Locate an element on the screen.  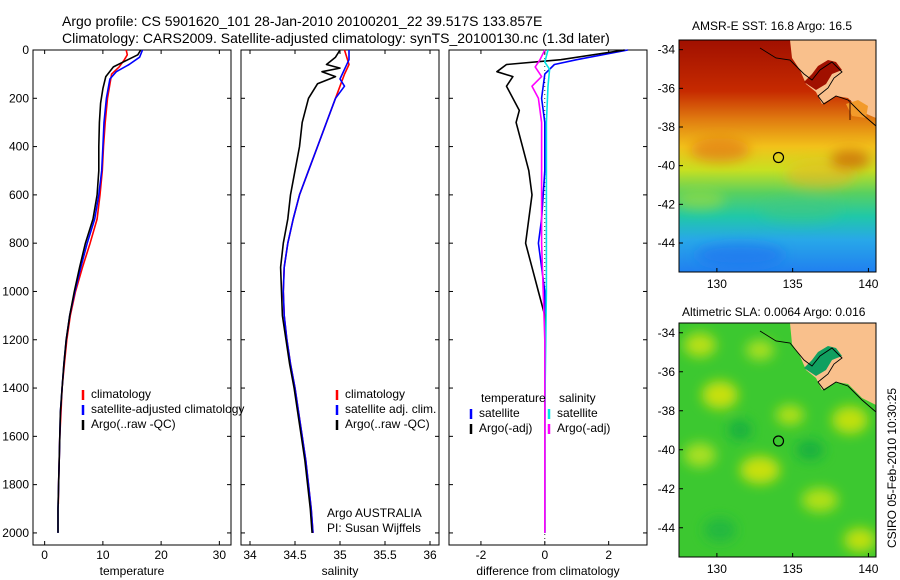
y-tick-label: 0 is located at coordinates (25, 50).